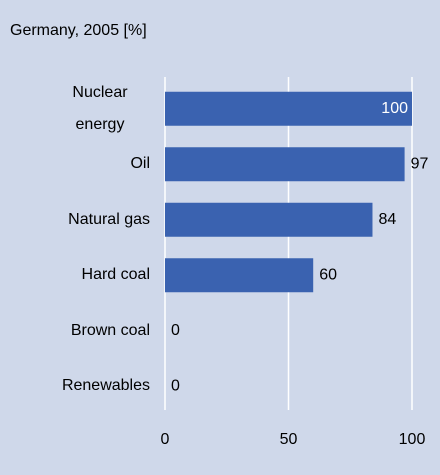 The width and height of the screenshot is (440, 475). What do you see at coordinates (110, 330) in the screenshot?
I see `y-tick-label: Brown coal` at bounding box center [110, 330].